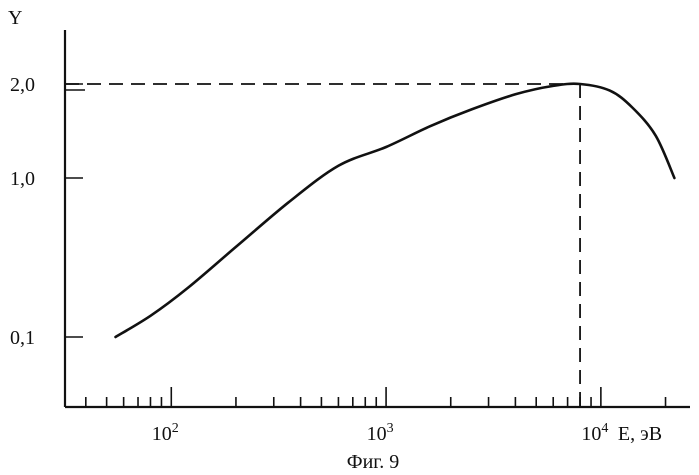  What do you see at coordinates (165, 433) in the screenshot?
I see `x-tick-label: 10²` at bounding box center [165, 433].